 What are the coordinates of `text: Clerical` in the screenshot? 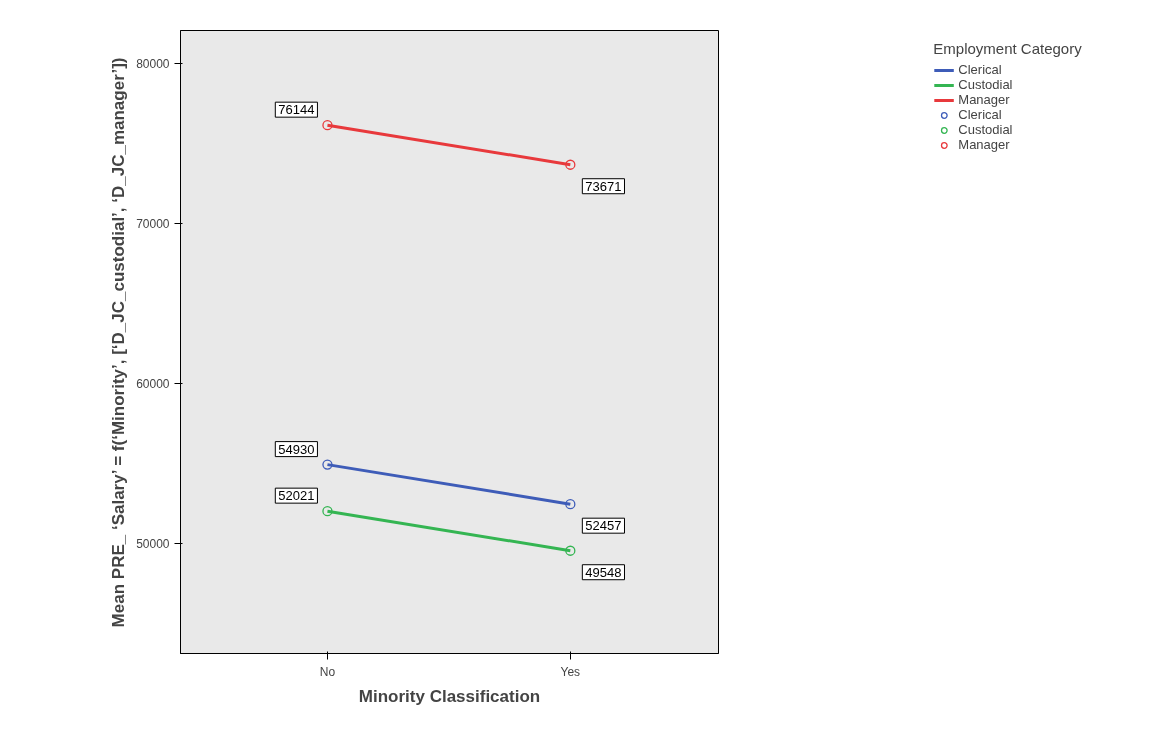 It's located at (980, 69).